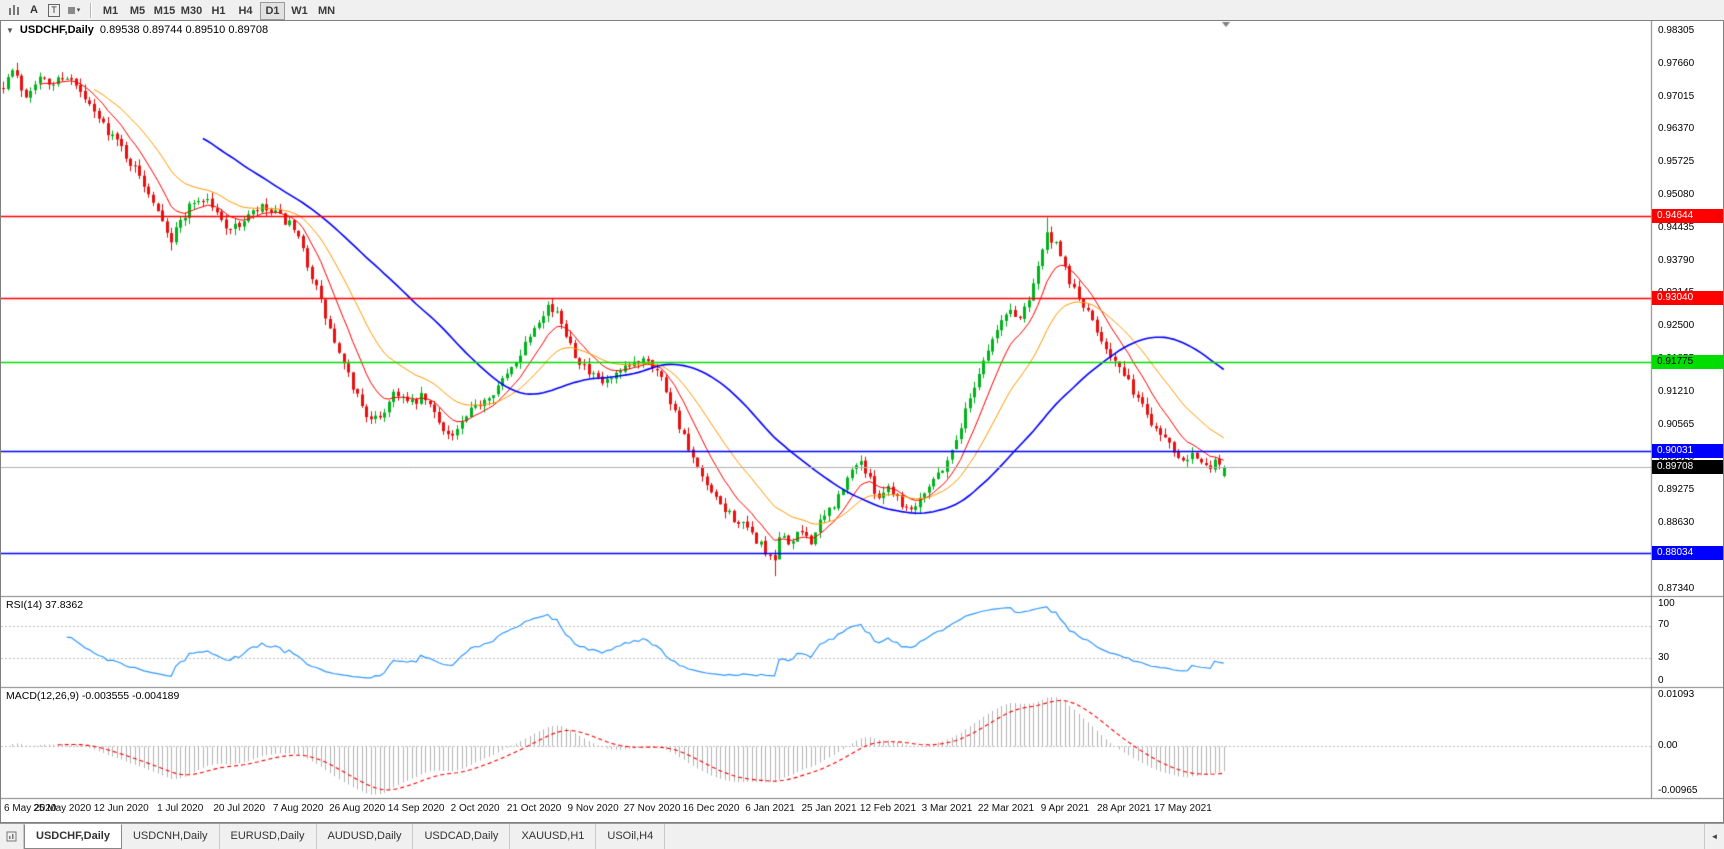 The height and width of the screenshot is (849, 1724). I want to click on bar-chart-icon, so click(14, 10).